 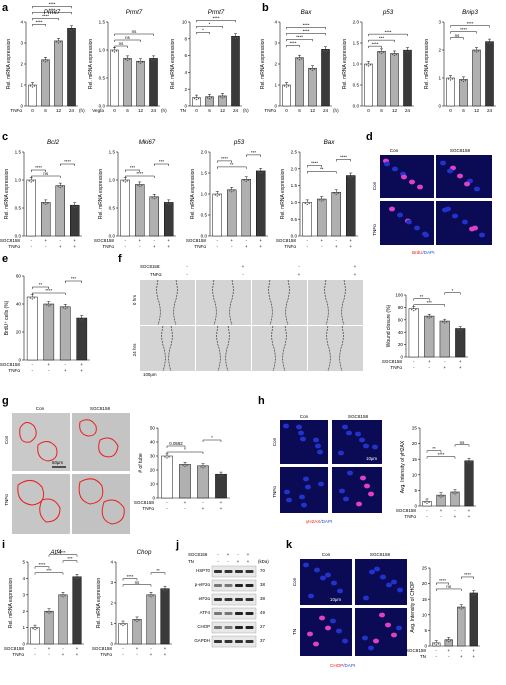 What do you see at coordinates (401, 332) in the screenshot?
I see `y-tick-label: 40` at bounding box center [401, 332].